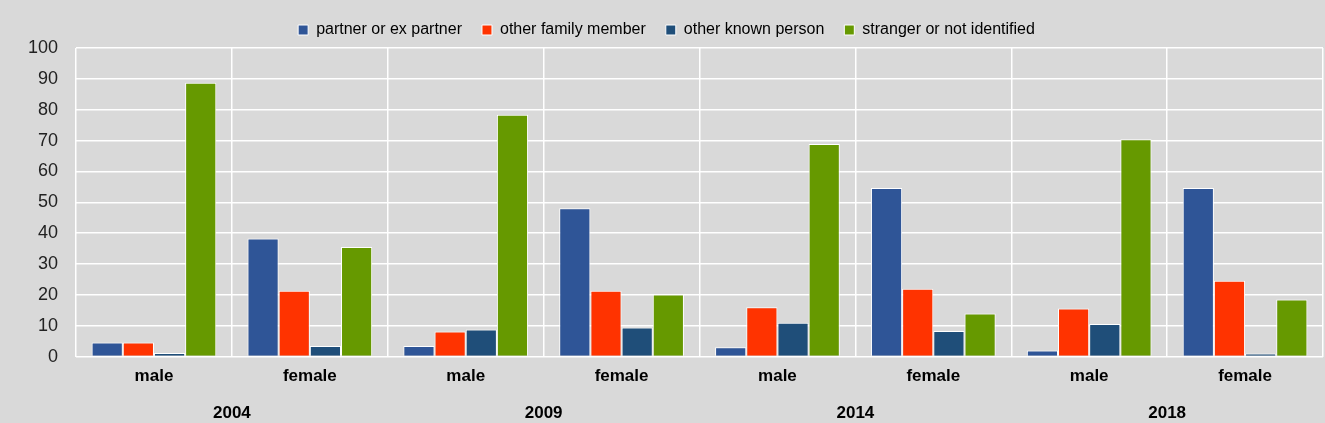 The height and width of the screenshot is (423, 1325). Describe the element at coordinates (389, 29) in the screenshot. I see `legend-label: partner or ex partner` at that location.